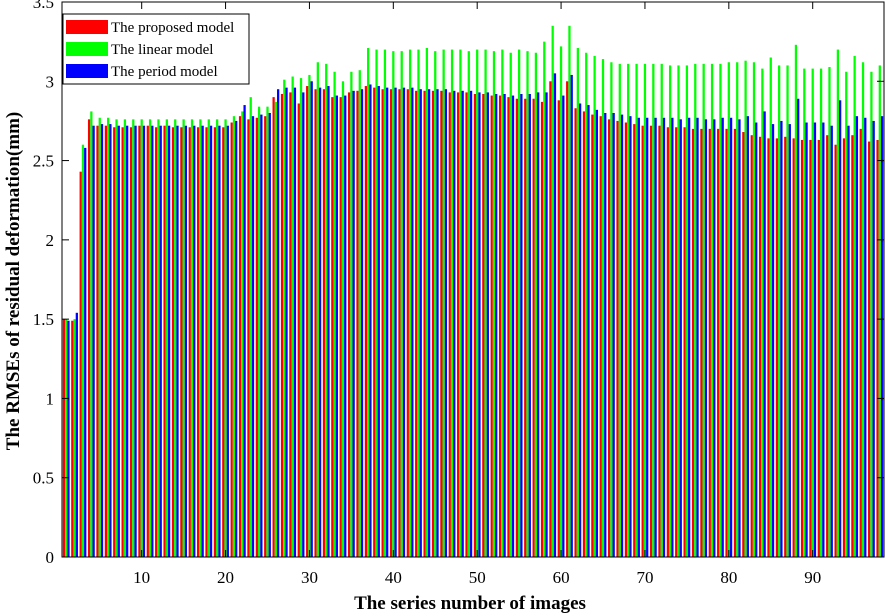  What do you see at coordinates (172, 28) in the screenshot?
I see `legend-label-proposed: The proposed model` at bounding box center [172, 28].